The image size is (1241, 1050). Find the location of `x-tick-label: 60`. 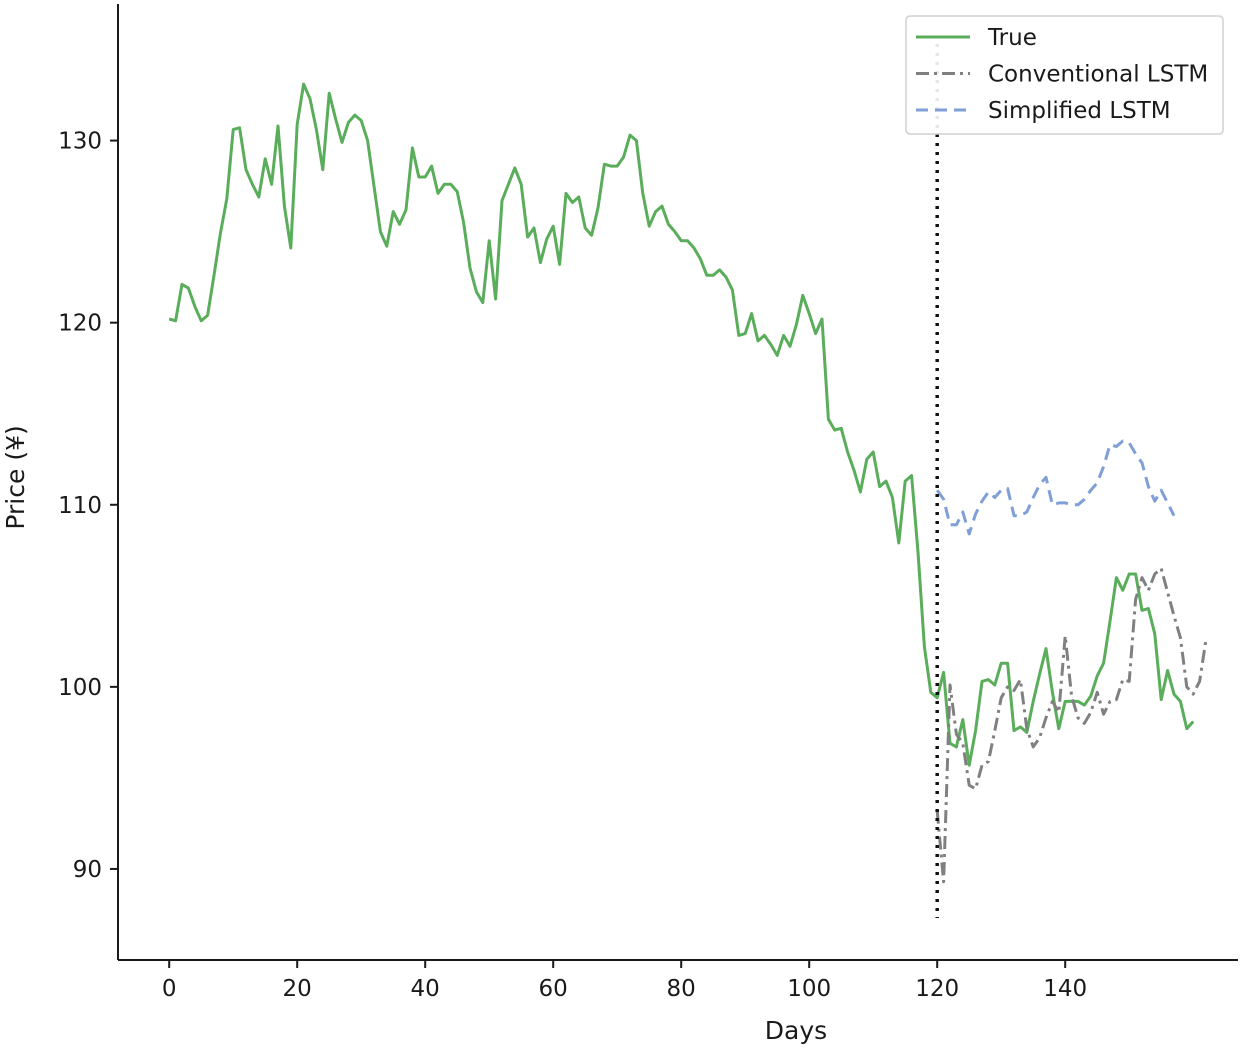

x-tick-label: 60 is located at coordinates (553, 989).